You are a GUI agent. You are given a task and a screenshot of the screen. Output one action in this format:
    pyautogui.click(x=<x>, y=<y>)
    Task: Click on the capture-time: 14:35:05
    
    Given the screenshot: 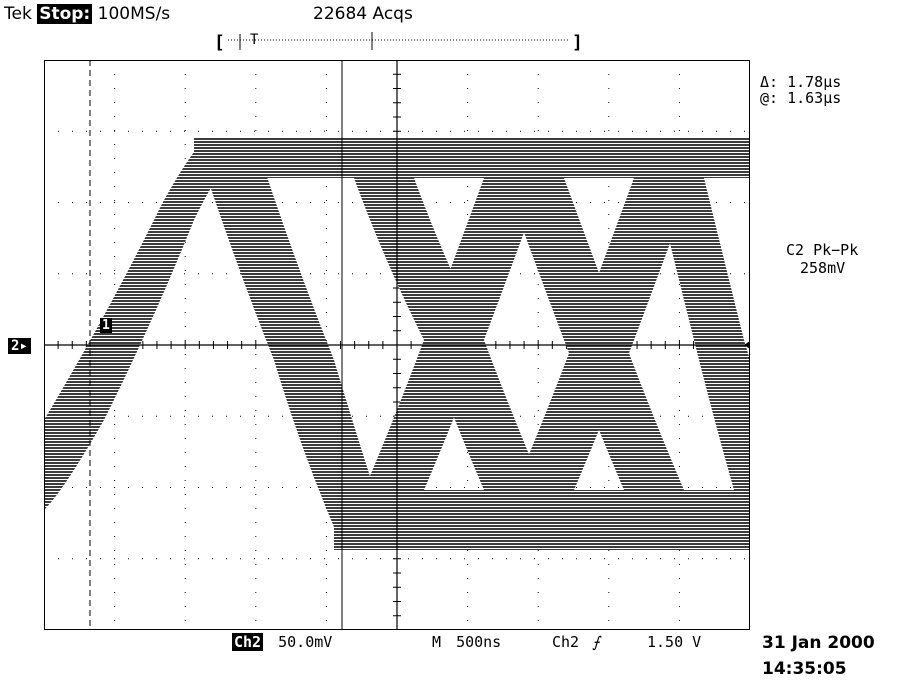 What is the action you would take?
    pyautogui.click(x=804, y=669)
    